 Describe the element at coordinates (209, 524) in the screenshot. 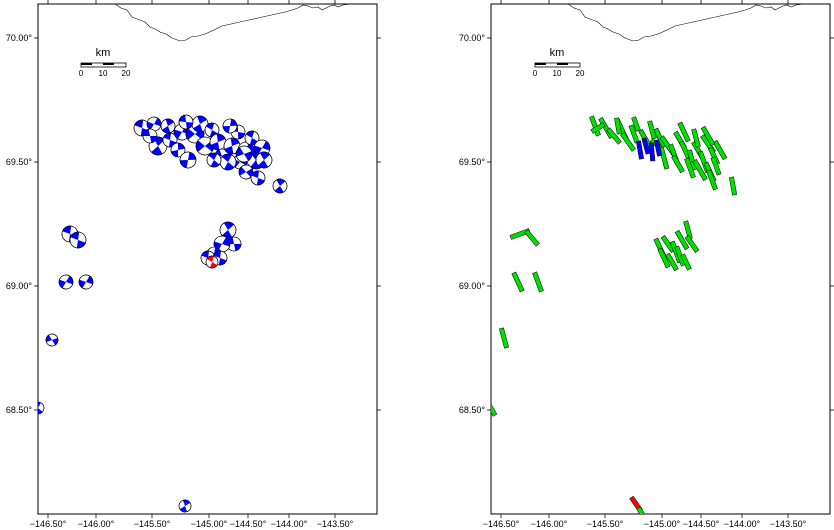

I see `x-tick-label: −145.00°` at that location.